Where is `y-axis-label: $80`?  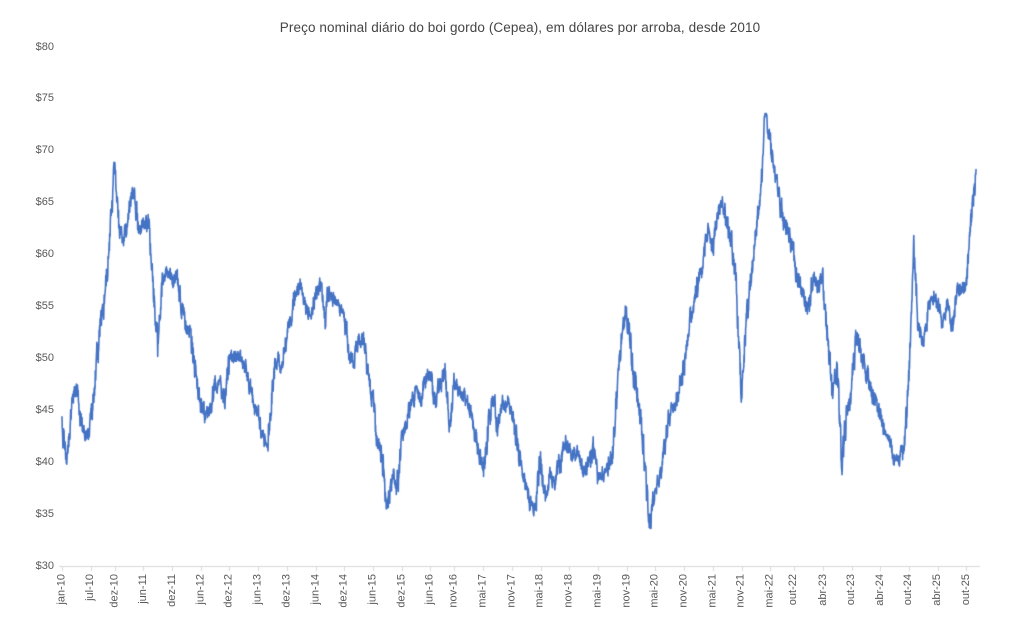 y-axis-label: $80 is located at coordinates (44, 46).